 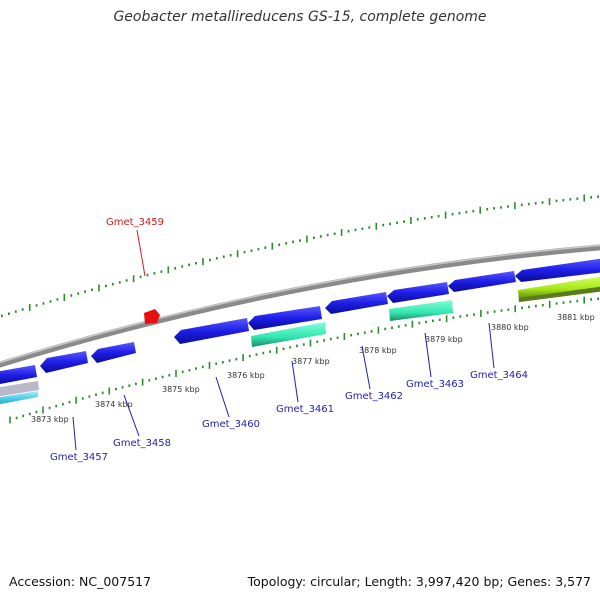 What do you see at coordinates (246, 375) in the screenshot?
I see `scale-label: 3876 kbp` at bounding box center [246, 375].